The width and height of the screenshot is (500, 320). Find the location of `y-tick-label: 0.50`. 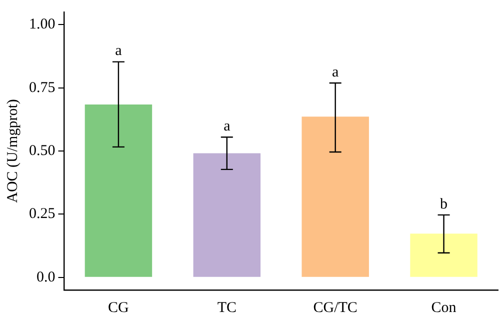

y-tick-label: 0.50 is located at coordinates (42, 150).